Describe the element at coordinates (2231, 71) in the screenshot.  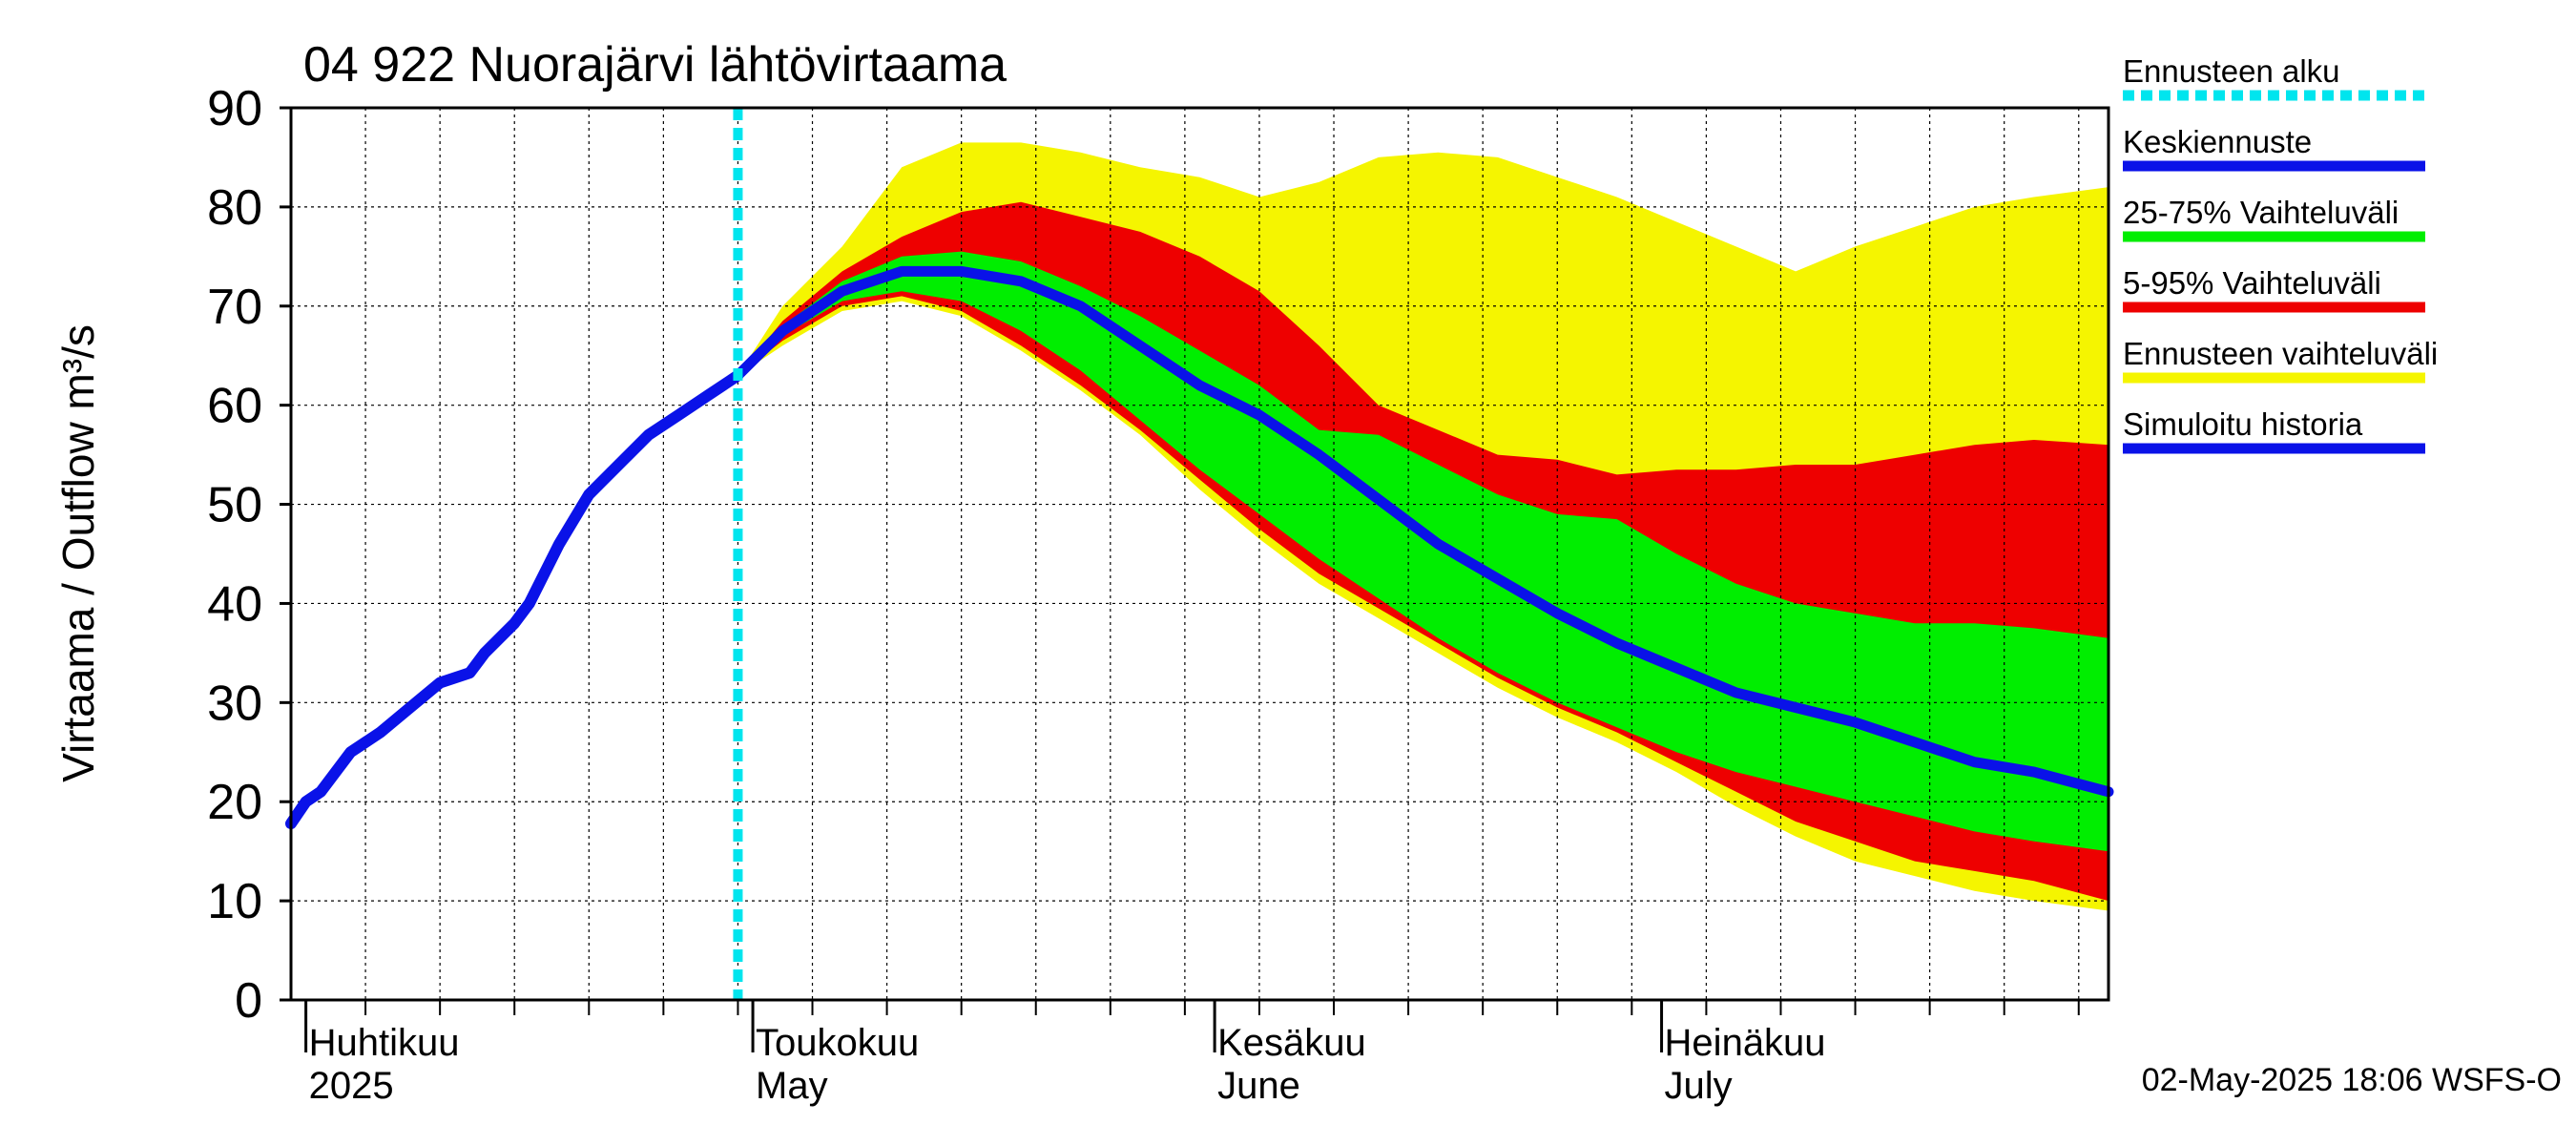
I see `legend-label: Ennusteen alku` at that location.